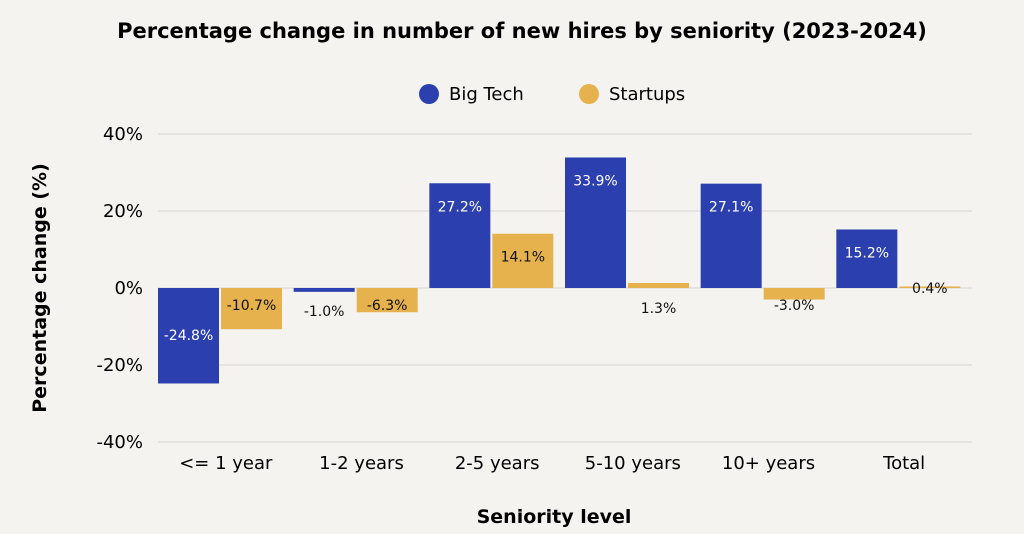  I want to click on data-label: -1.0%, so click(324, 312).